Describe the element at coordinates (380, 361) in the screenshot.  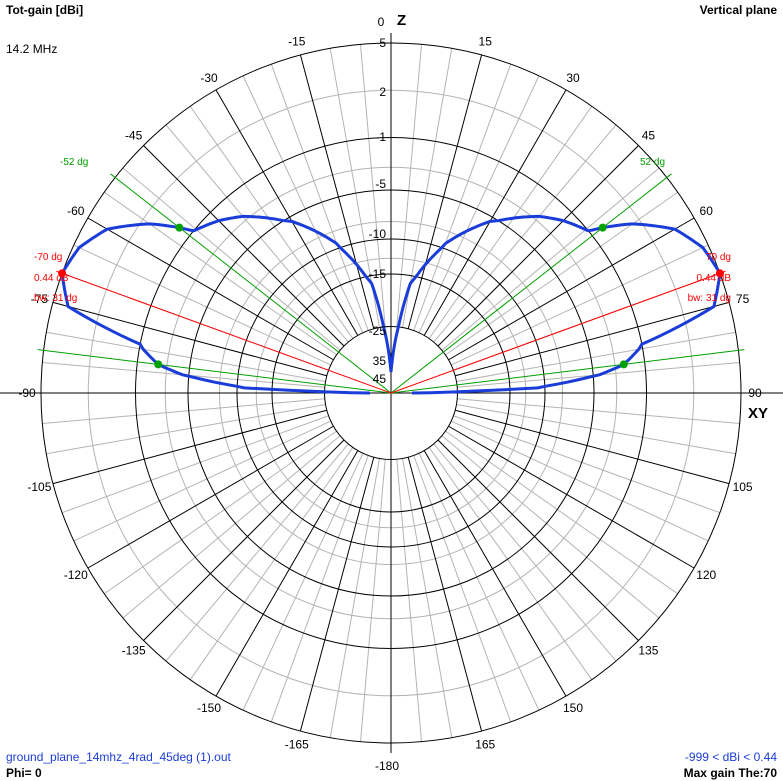
I see `ring-db-label: 35` at that location.